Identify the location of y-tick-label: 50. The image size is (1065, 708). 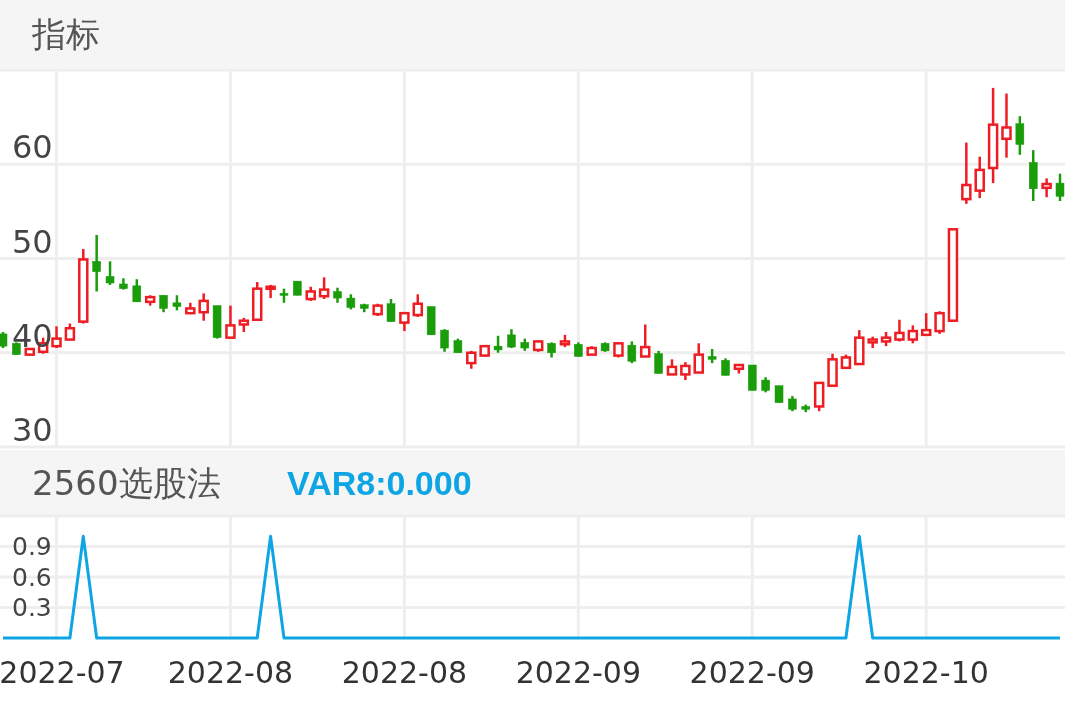
(32, 241).